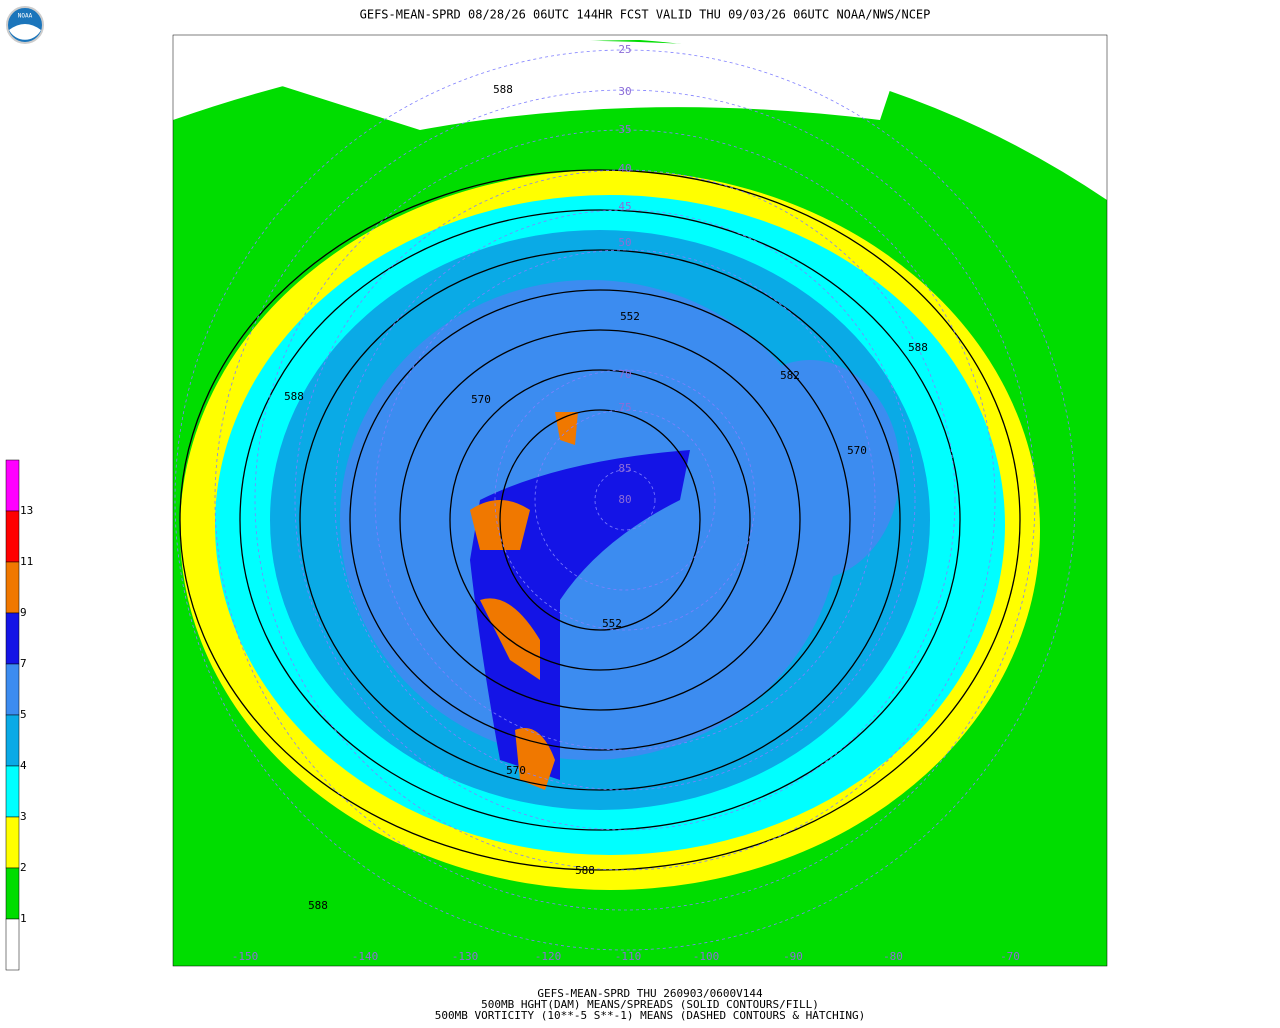 The height and width of the screenshot is (1028, 1280). Describe the element at coordinates (23, 816) in the screenshot. I see `legend-label: 3` at that location.